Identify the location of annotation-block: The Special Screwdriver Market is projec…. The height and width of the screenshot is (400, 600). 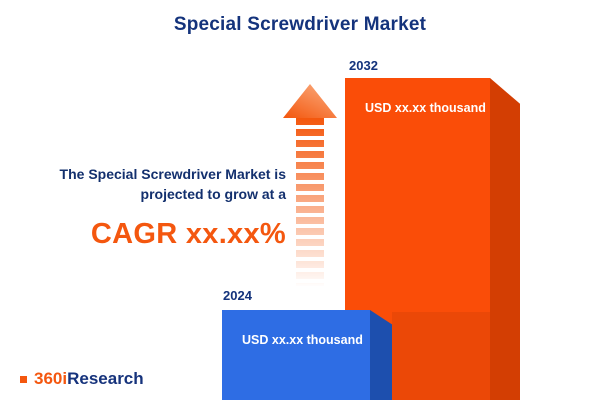
(152, 209).